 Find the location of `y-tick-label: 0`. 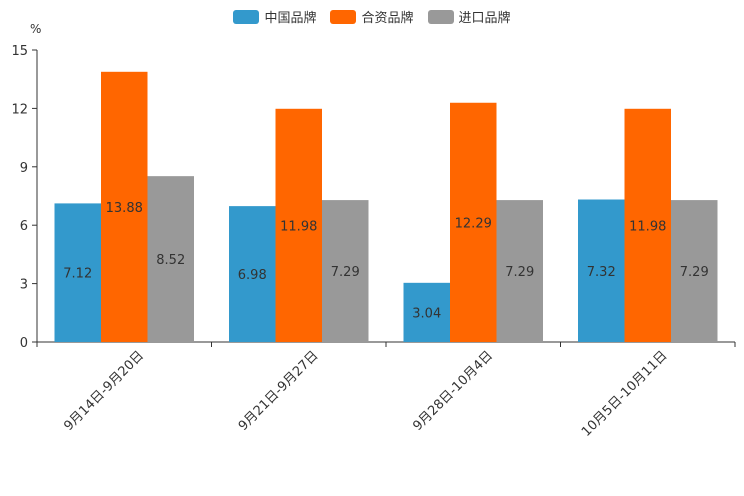

y-tick-label: 0 is located at coordinates (24, 343).